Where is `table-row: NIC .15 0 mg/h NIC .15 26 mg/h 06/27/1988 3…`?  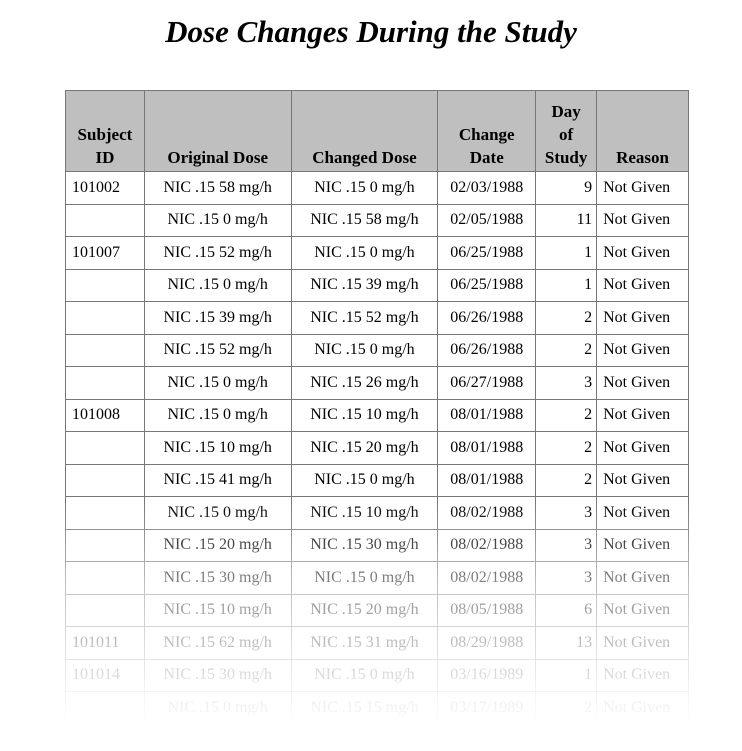
table-row: NIC .15 0 mg/h NIC .15 26 mg/h 06/27/1988 3… is located at coordinates (377, 383).